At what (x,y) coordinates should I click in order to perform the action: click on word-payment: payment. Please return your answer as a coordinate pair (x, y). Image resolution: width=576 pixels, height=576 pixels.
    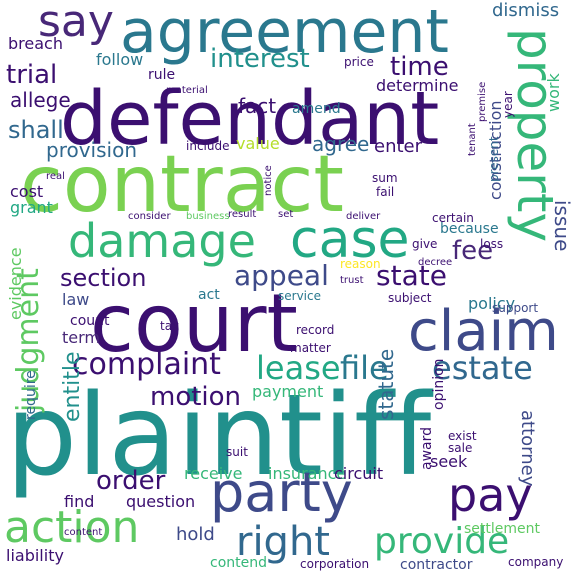
    Looking at the image, I should click on (288, 391).